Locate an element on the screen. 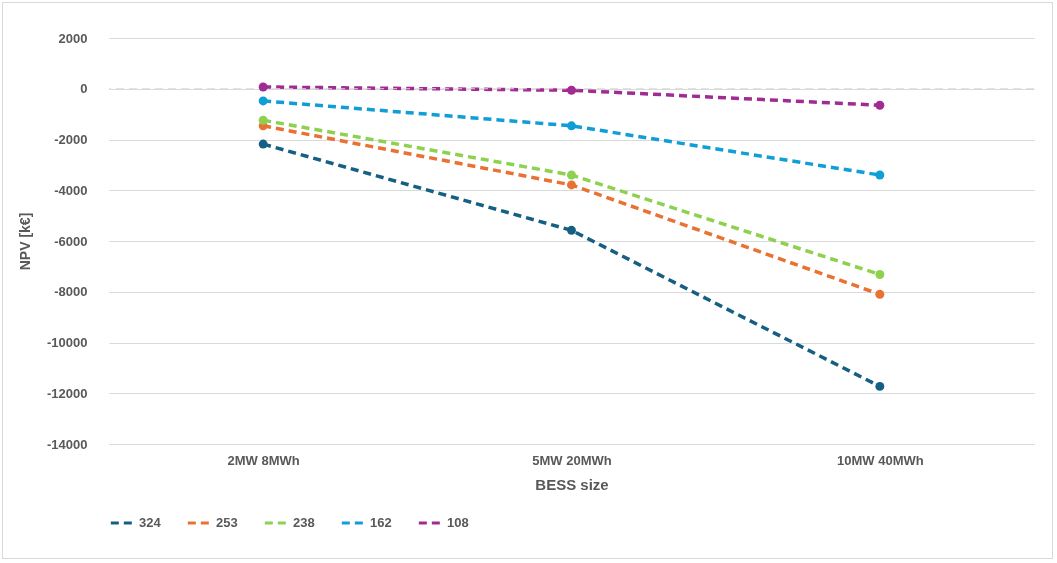 This screenshot has width=1057, height=563. x-tick-label: 10MW 40MWh is located at coordinates (880, 460).